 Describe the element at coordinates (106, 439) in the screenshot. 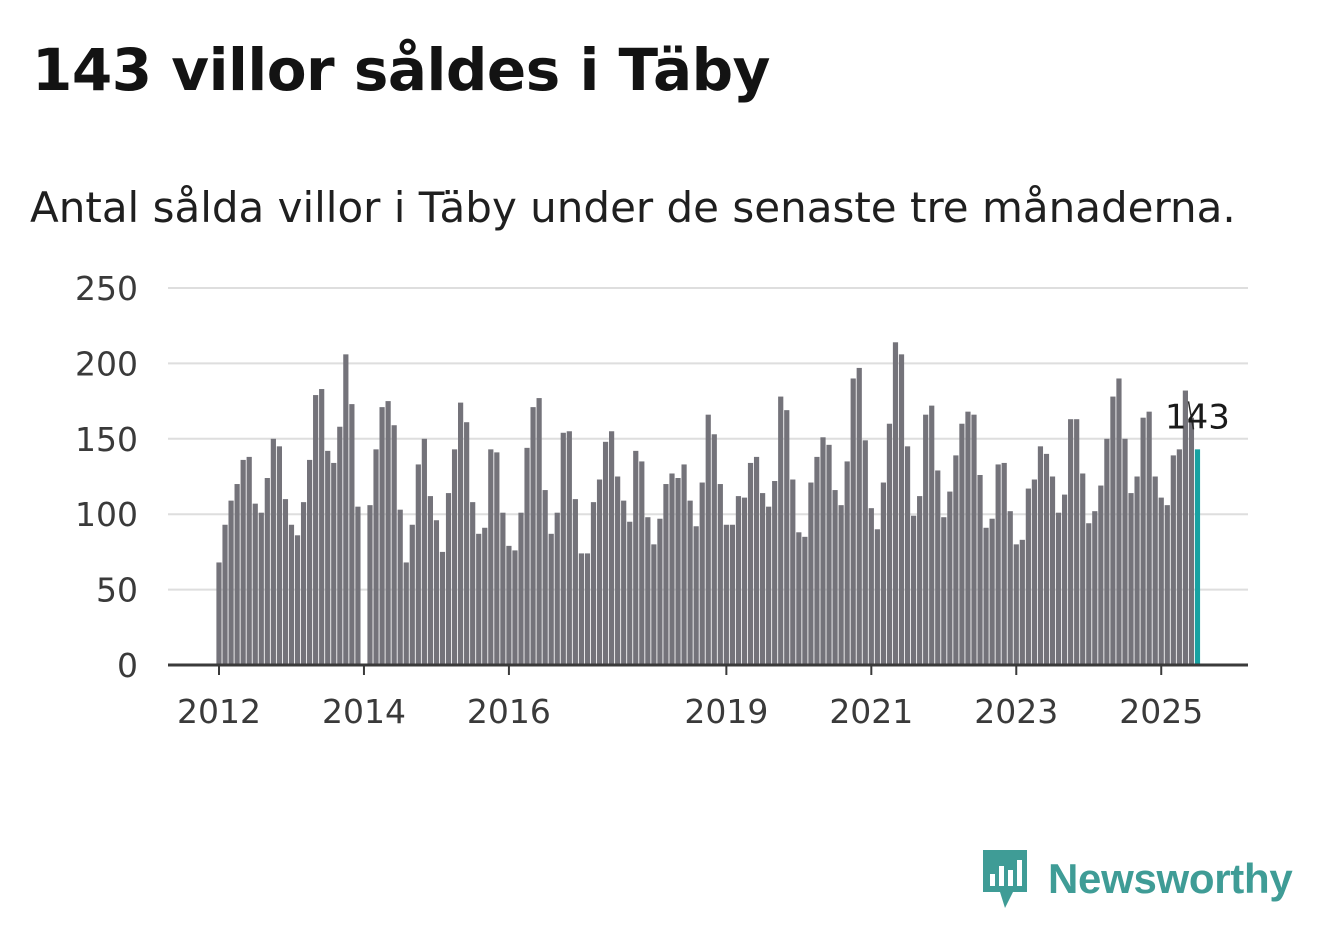

I see `y-tick-label: 150` at that location.